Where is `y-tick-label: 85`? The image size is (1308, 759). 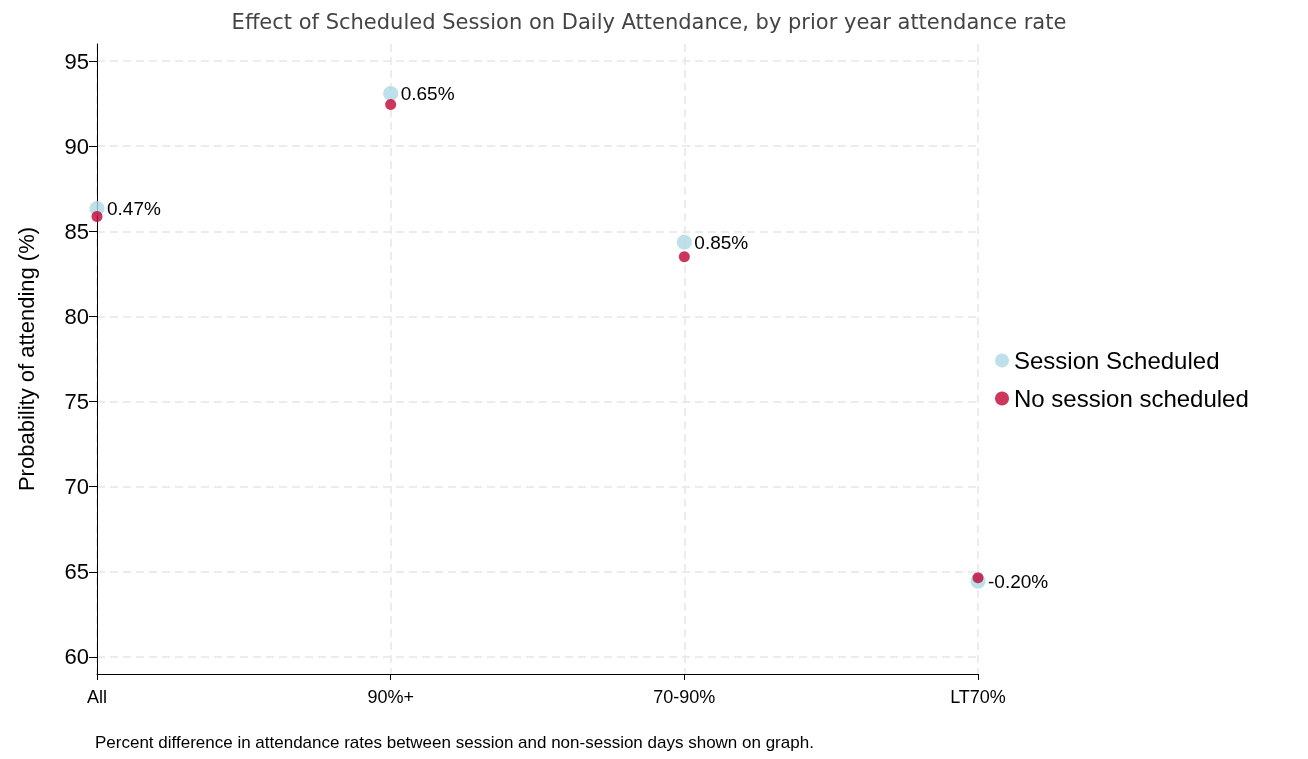 y-tick-label: 85 is located at coordinates (76, 231).